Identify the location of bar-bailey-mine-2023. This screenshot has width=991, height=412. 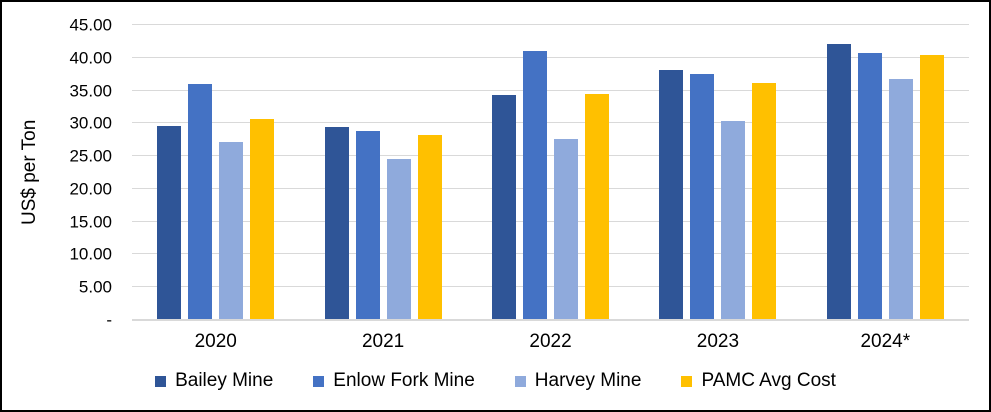
(671, 195).